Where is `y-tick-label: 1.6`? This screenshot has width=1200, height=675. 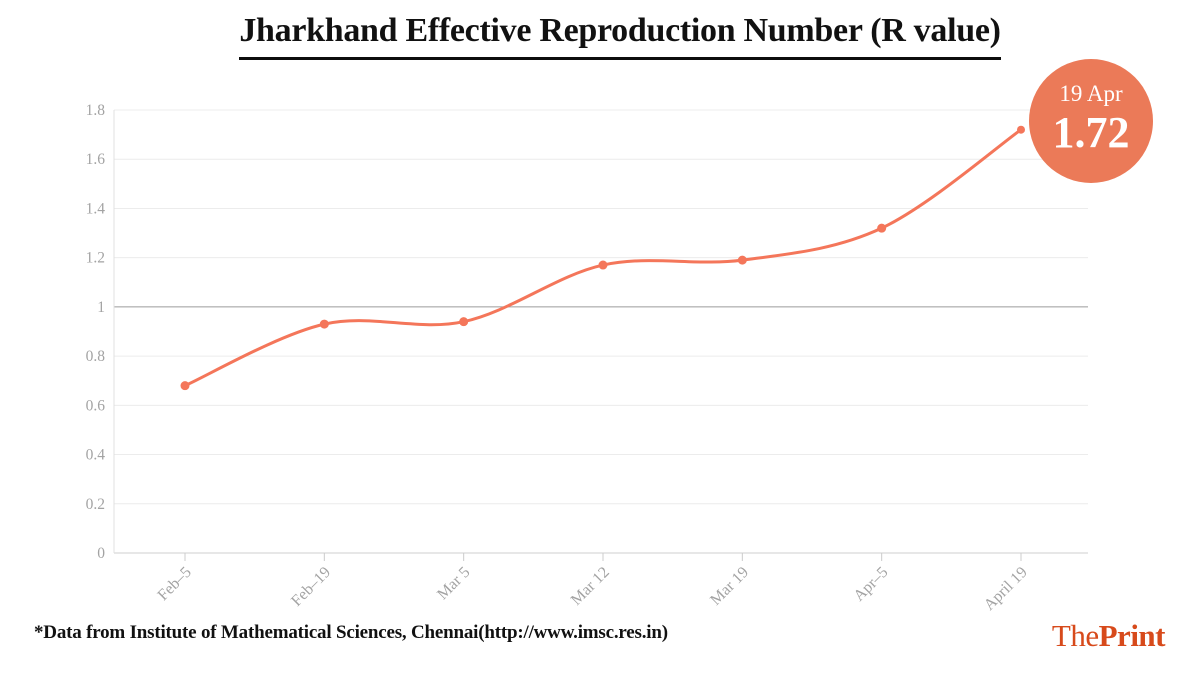 y-tick-label: 1.6 is located at coordinates (96, 159).